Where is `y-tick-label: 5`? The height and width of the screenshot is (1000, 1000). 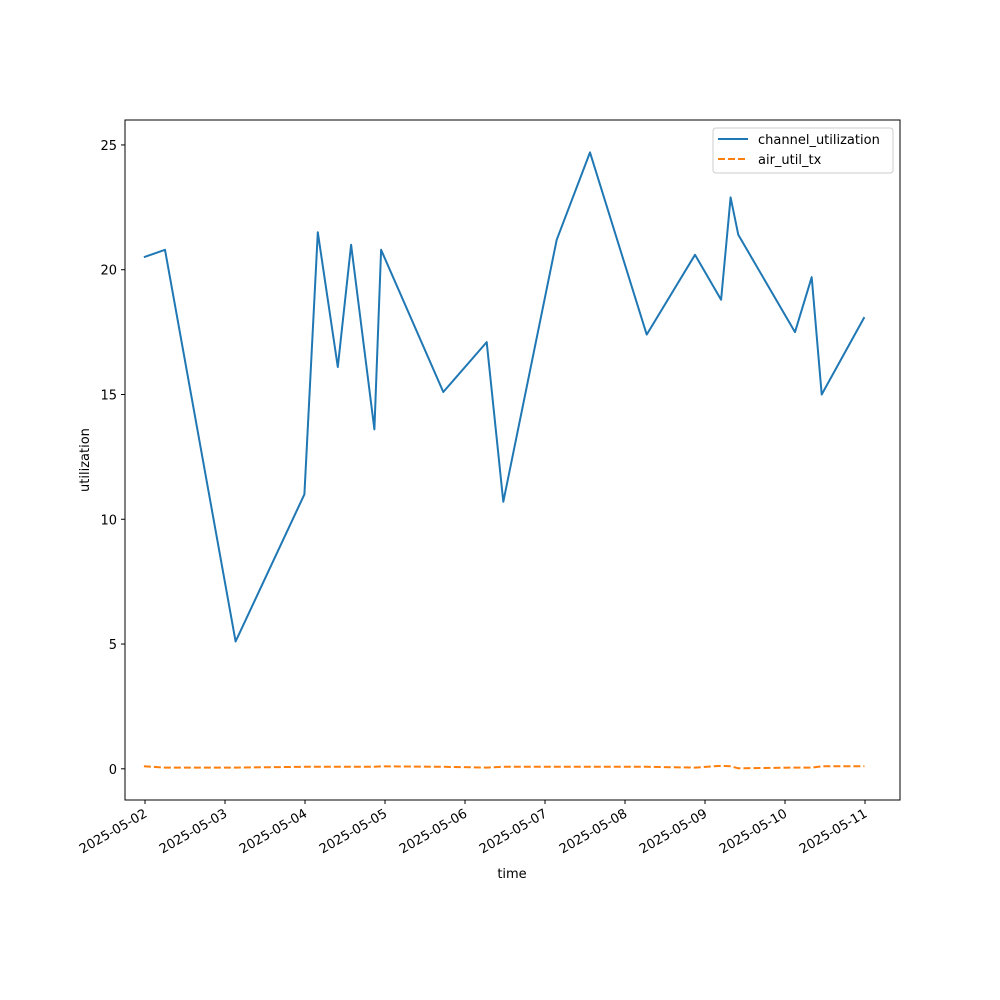 y-tick-label: 5 is located at coordinates (113, 645).